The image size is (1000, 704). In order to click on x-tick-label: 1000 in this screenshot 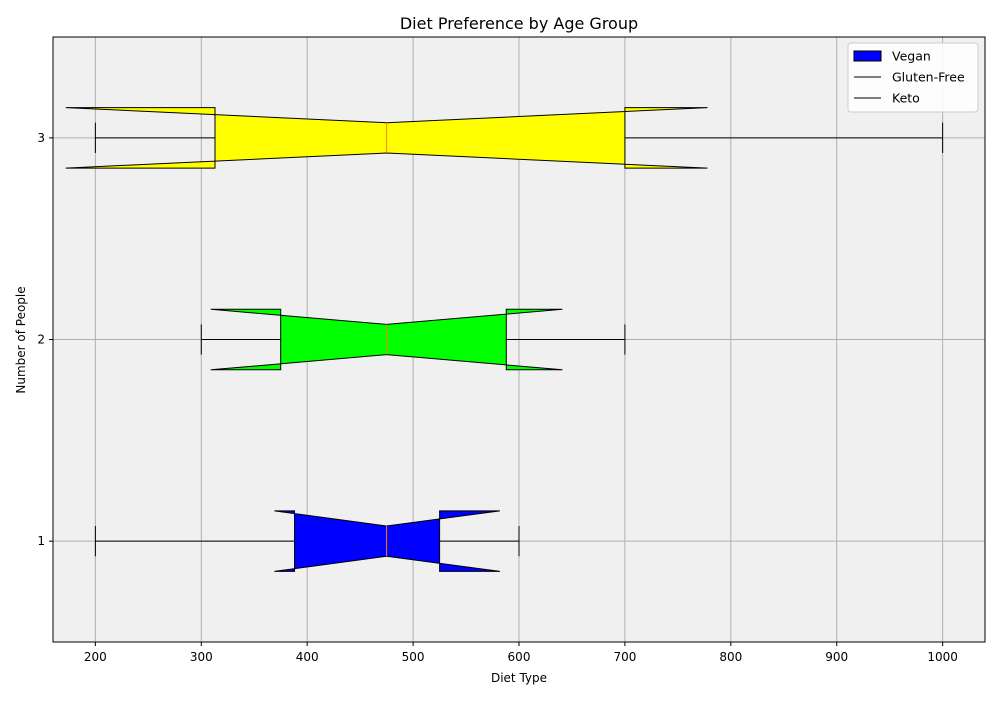, I will do `click(942, 657)`.